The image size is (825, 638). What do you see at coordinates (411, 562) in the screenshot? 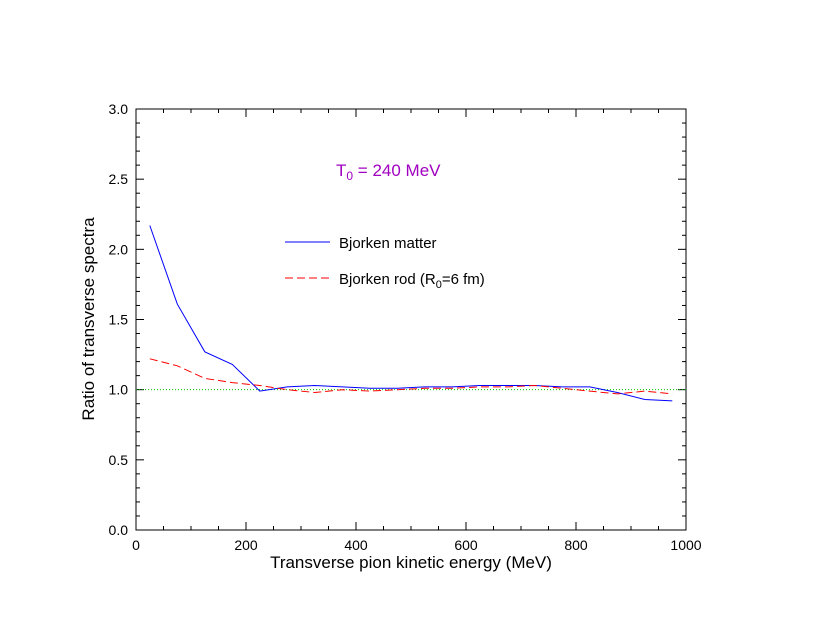
I see `x-axis-label: Transverse pion kinetic energy (MeV)` at bounding box center [411, 562].